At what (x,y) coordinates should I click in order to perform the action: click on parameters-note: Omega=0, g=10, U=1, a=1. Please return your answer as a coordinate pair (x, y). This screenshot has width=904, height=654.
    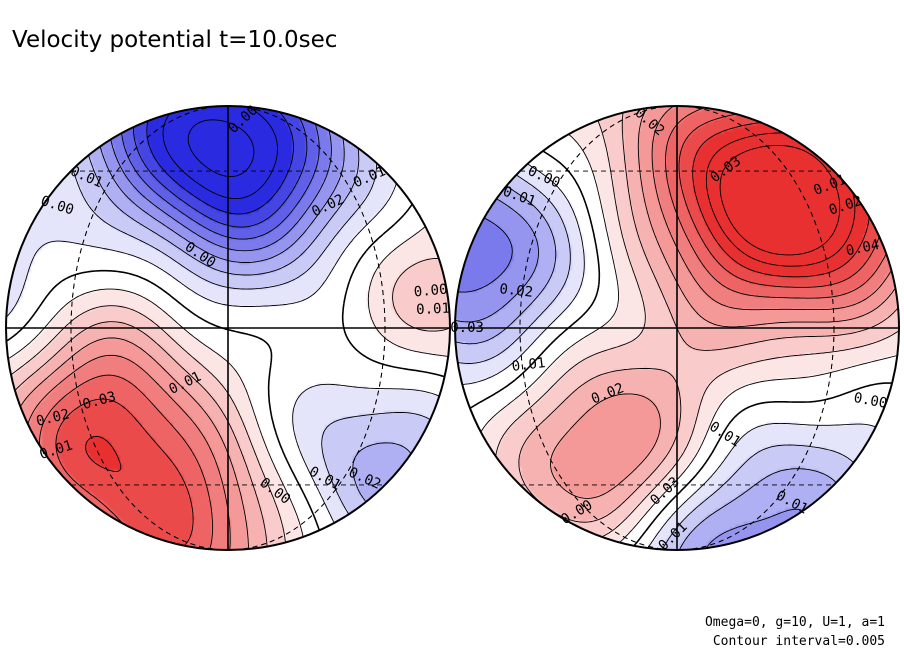
    Looking at the image, I should click on (795, 622).